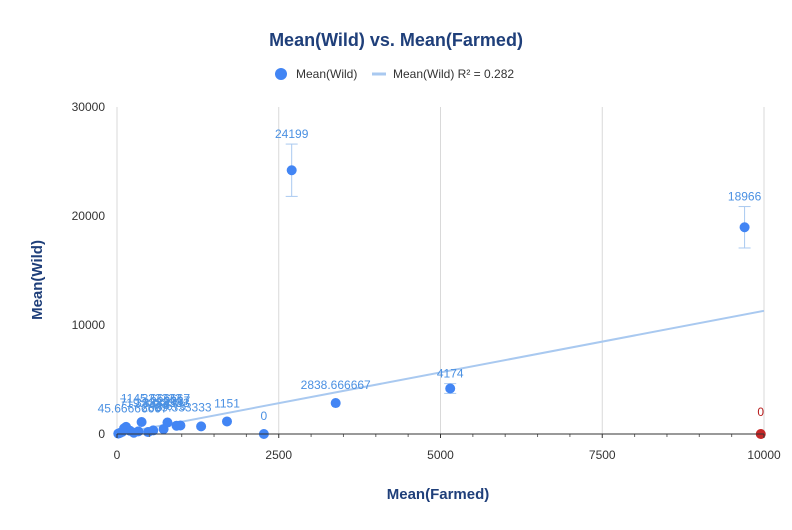  I want to click on legend-label-trendline: Mean(Wild) R² = 0.282, so click(453, 74).